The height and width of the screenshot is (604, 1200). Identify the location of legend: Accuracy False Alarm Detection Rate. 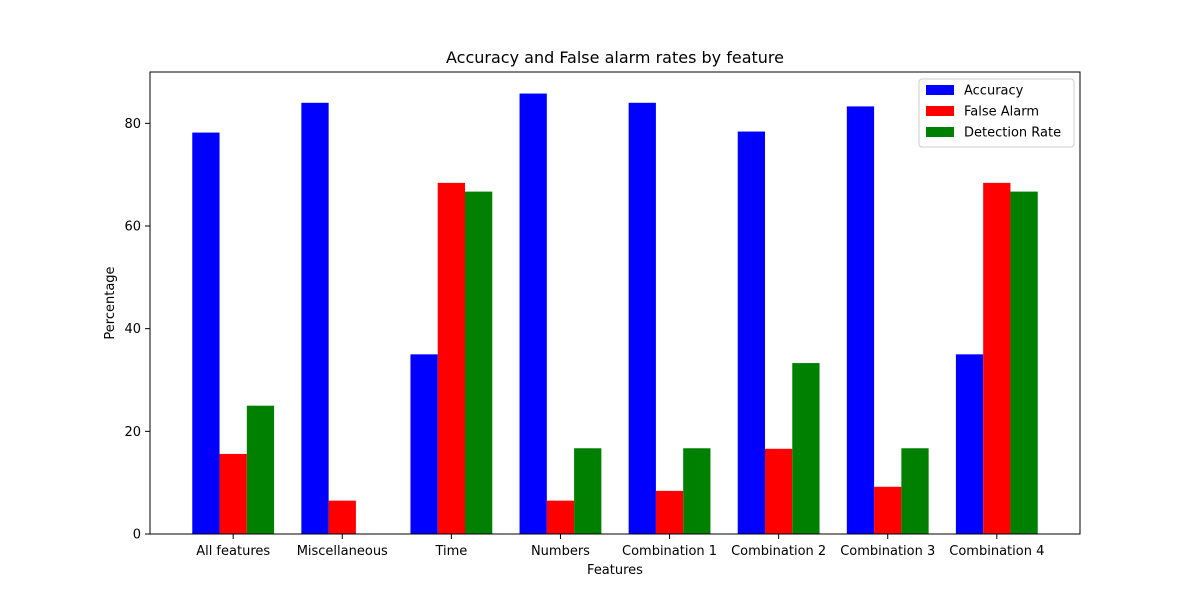
(996, 113).